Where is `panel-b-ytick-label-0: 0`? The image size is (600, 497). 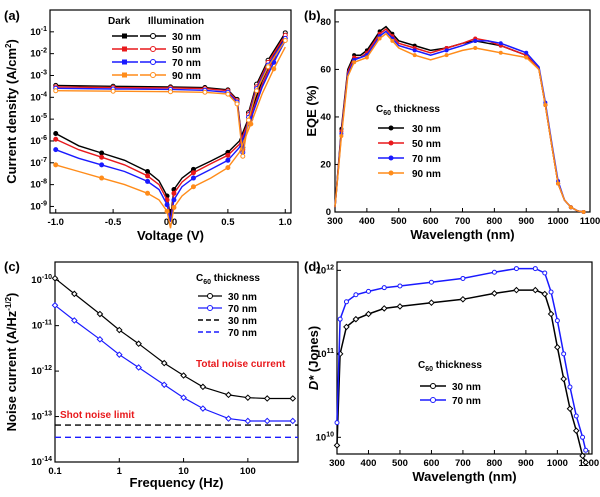
panel-b-ytick-label-0: 0 is located at coordinates (328, 212).